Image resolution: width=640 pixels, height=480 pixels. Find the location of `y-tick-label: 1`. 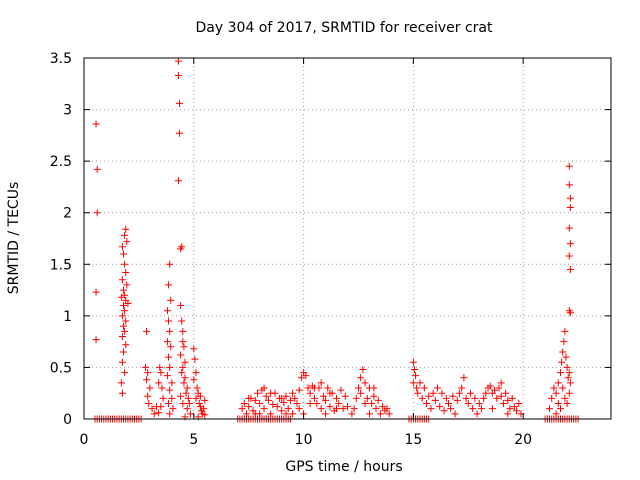

y-tick-label: 1 is located at coordinates (67, 317).